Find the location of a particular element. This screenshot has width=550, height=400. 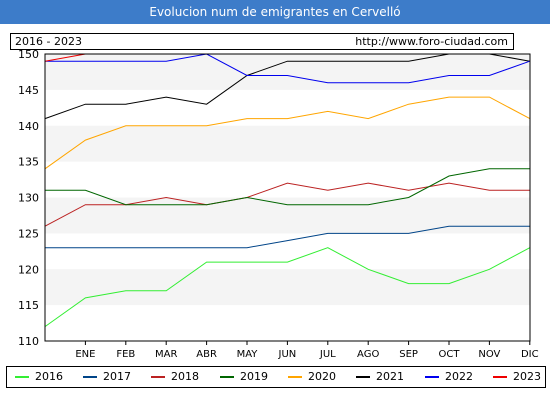

legend-label: 2021 is located at coordinates (390, 376).